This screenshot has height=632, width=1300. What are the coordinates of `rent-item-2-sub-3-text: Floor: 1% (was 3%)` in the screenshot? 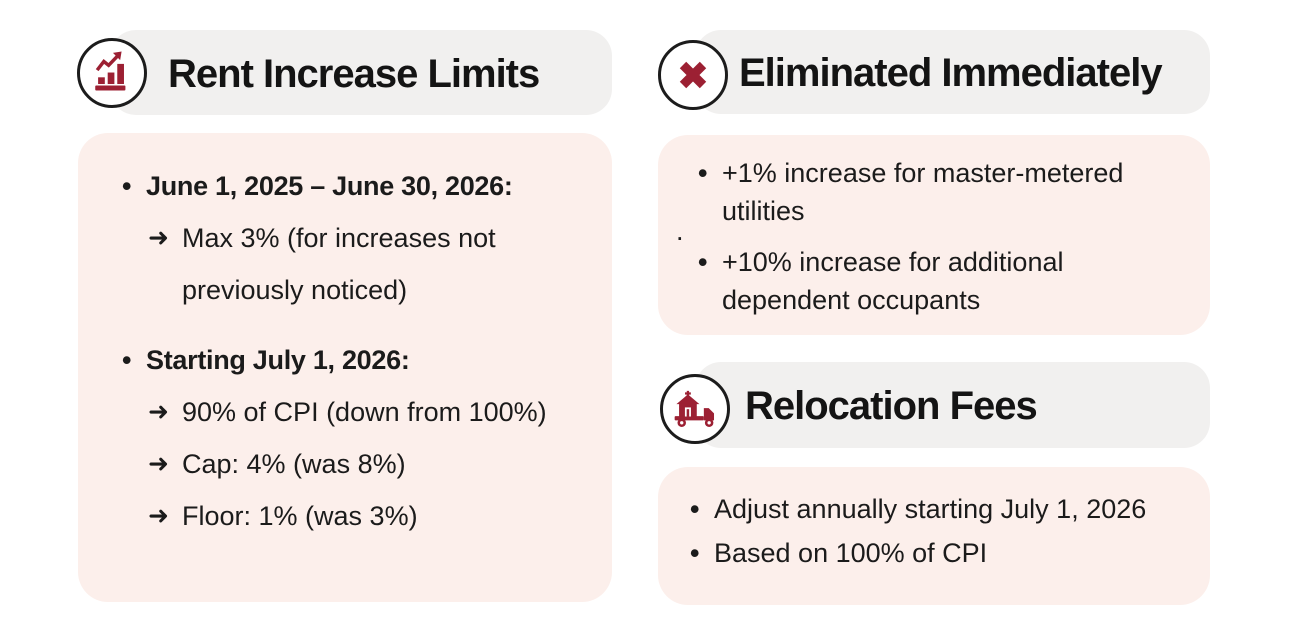 It's located at (300, 516).